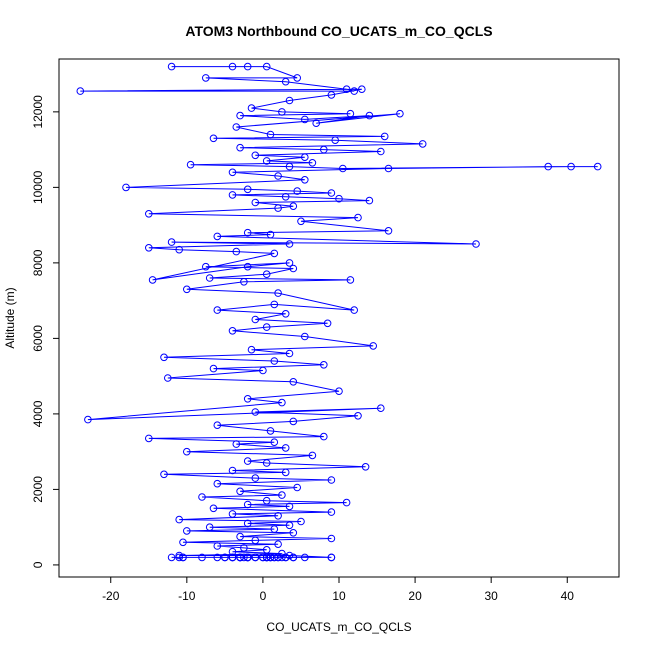  Describe the element at coordinates (10, 317) in the screenshot. I see `y-axis-label: Altitude (m)` at that location.